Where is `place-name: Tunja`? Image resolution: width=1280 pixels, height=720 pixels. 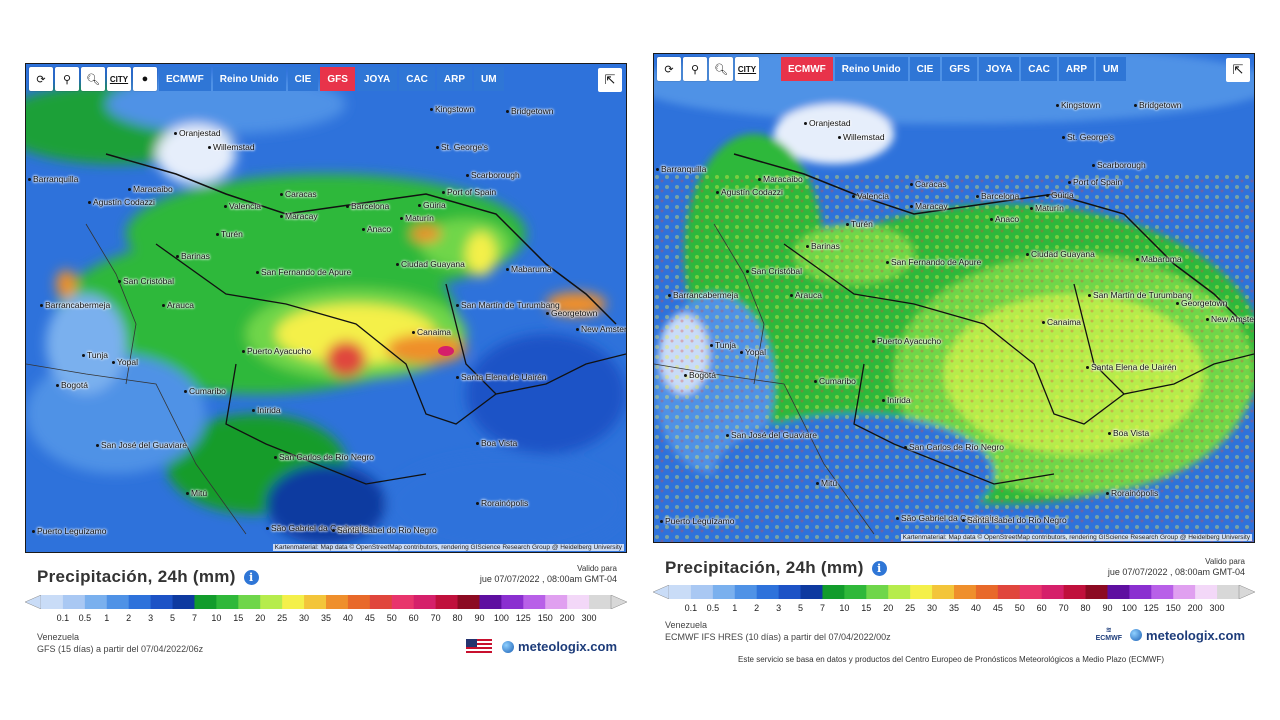
place-name: Tunja is located at coordinates (725, 345).